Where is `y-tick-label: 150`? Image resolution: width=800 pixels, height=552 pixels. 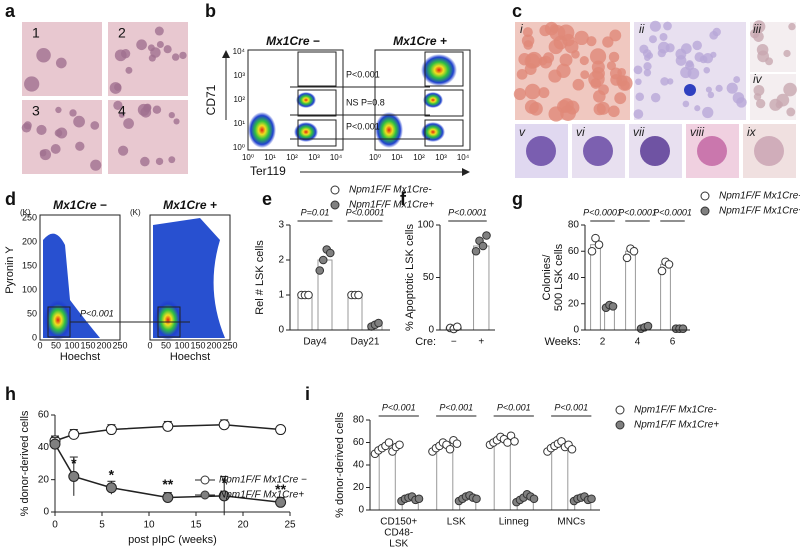 y-tick-label: 150 is located at coordinates (29, 265).